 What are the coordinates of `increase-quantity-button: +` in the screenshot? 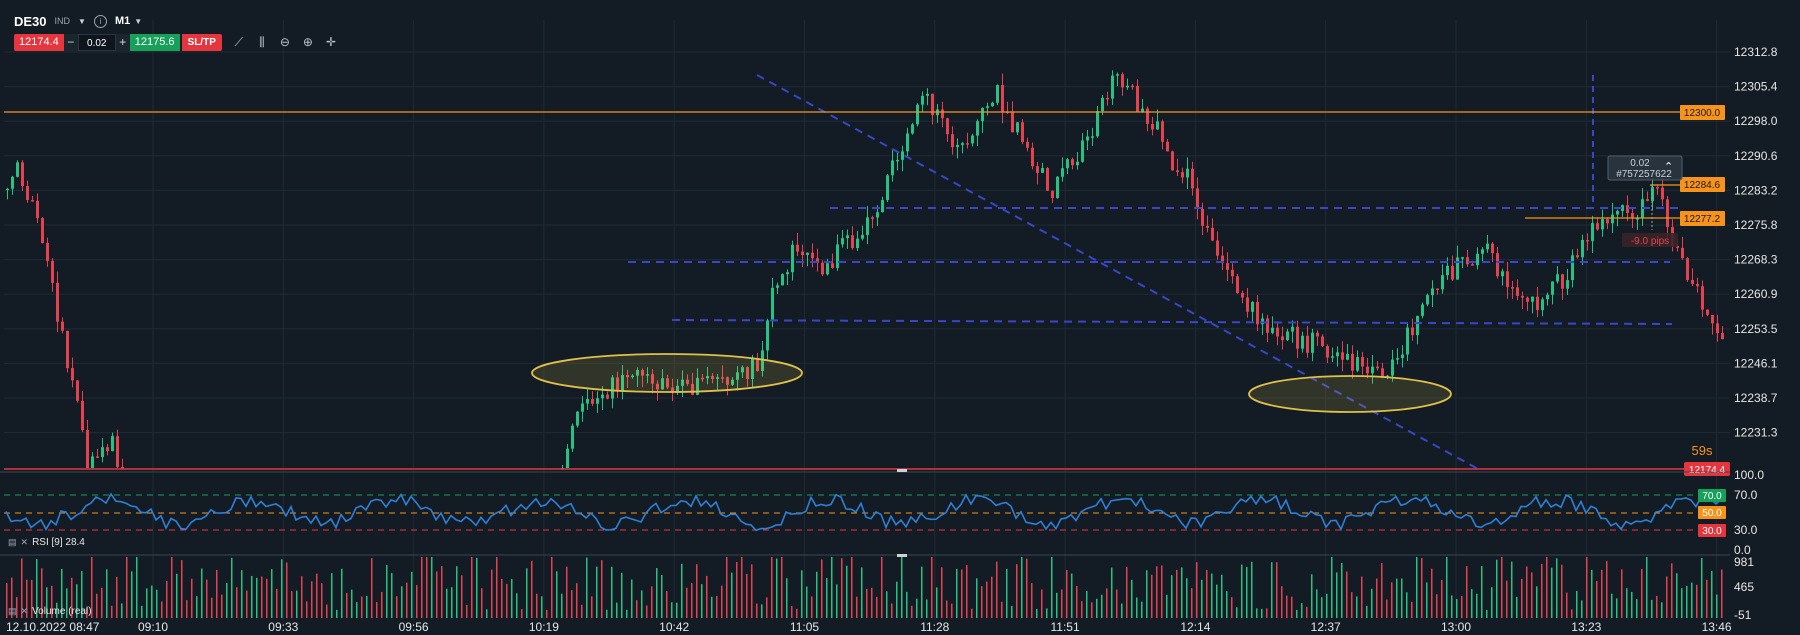 It's located at (122, 42).